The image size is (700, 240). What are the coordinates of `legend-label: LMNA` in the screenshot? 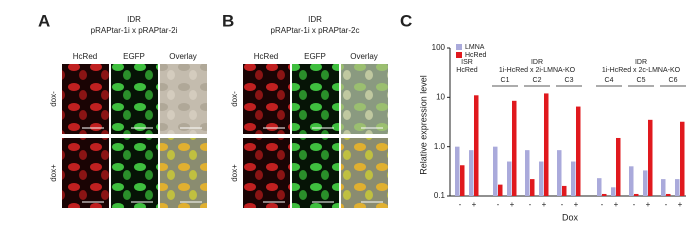 It's located at (475, 47).